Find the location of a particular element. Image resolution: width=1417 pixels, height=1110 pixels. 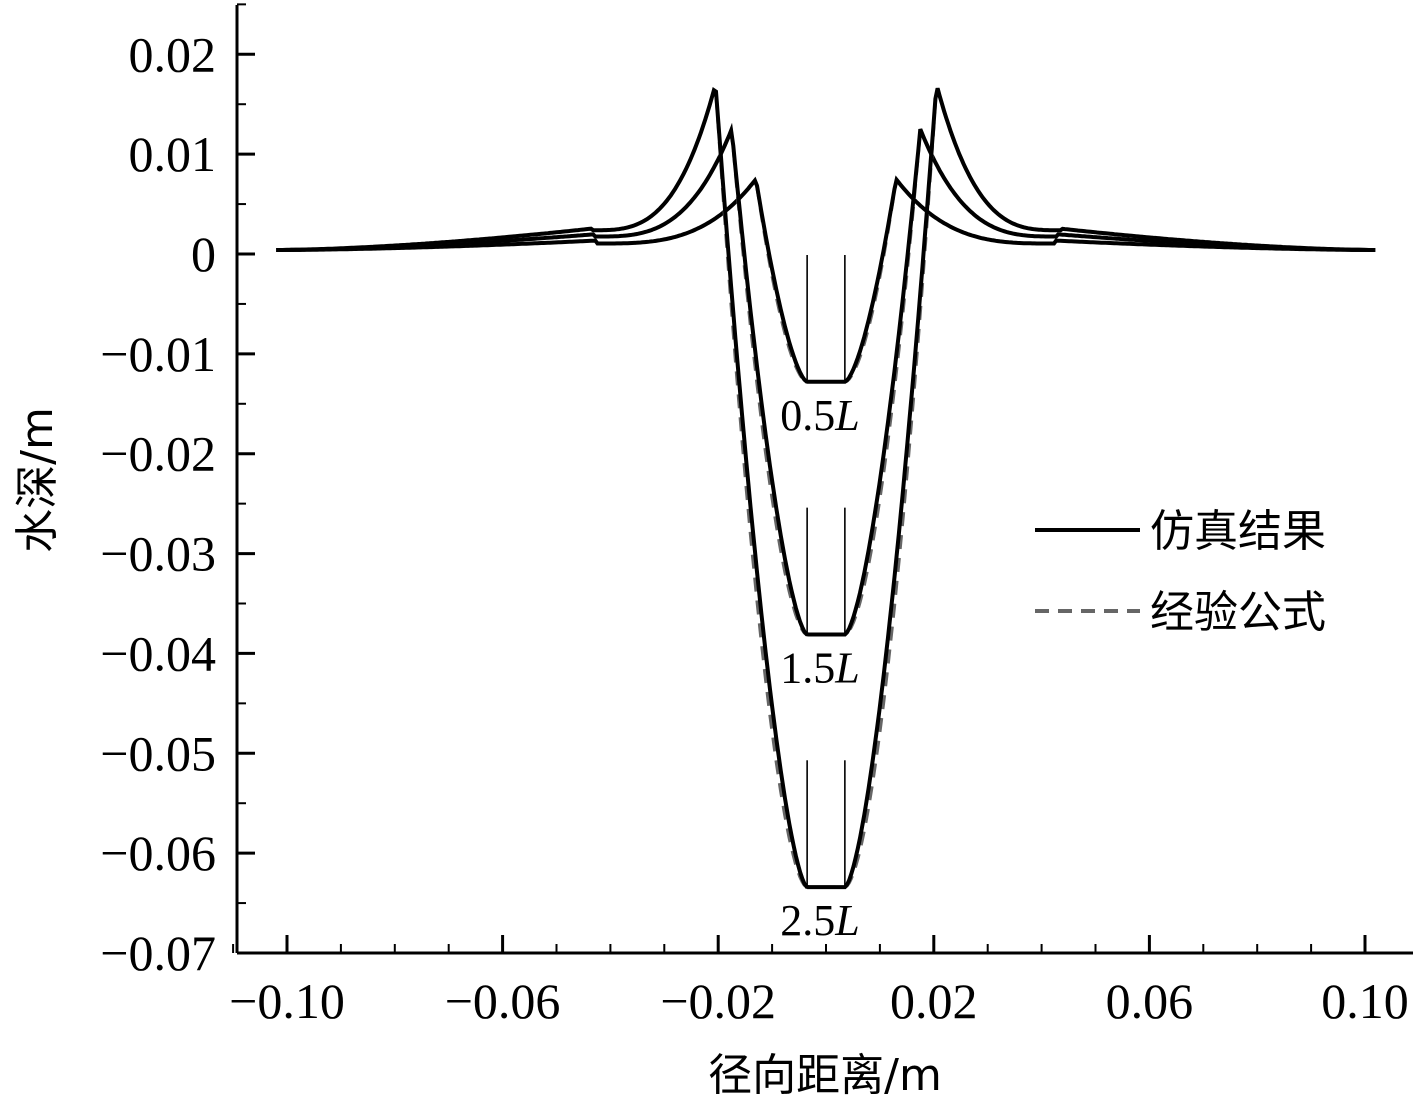

x-tick-label: 0.06 is located at coordinates (1150, 1001).